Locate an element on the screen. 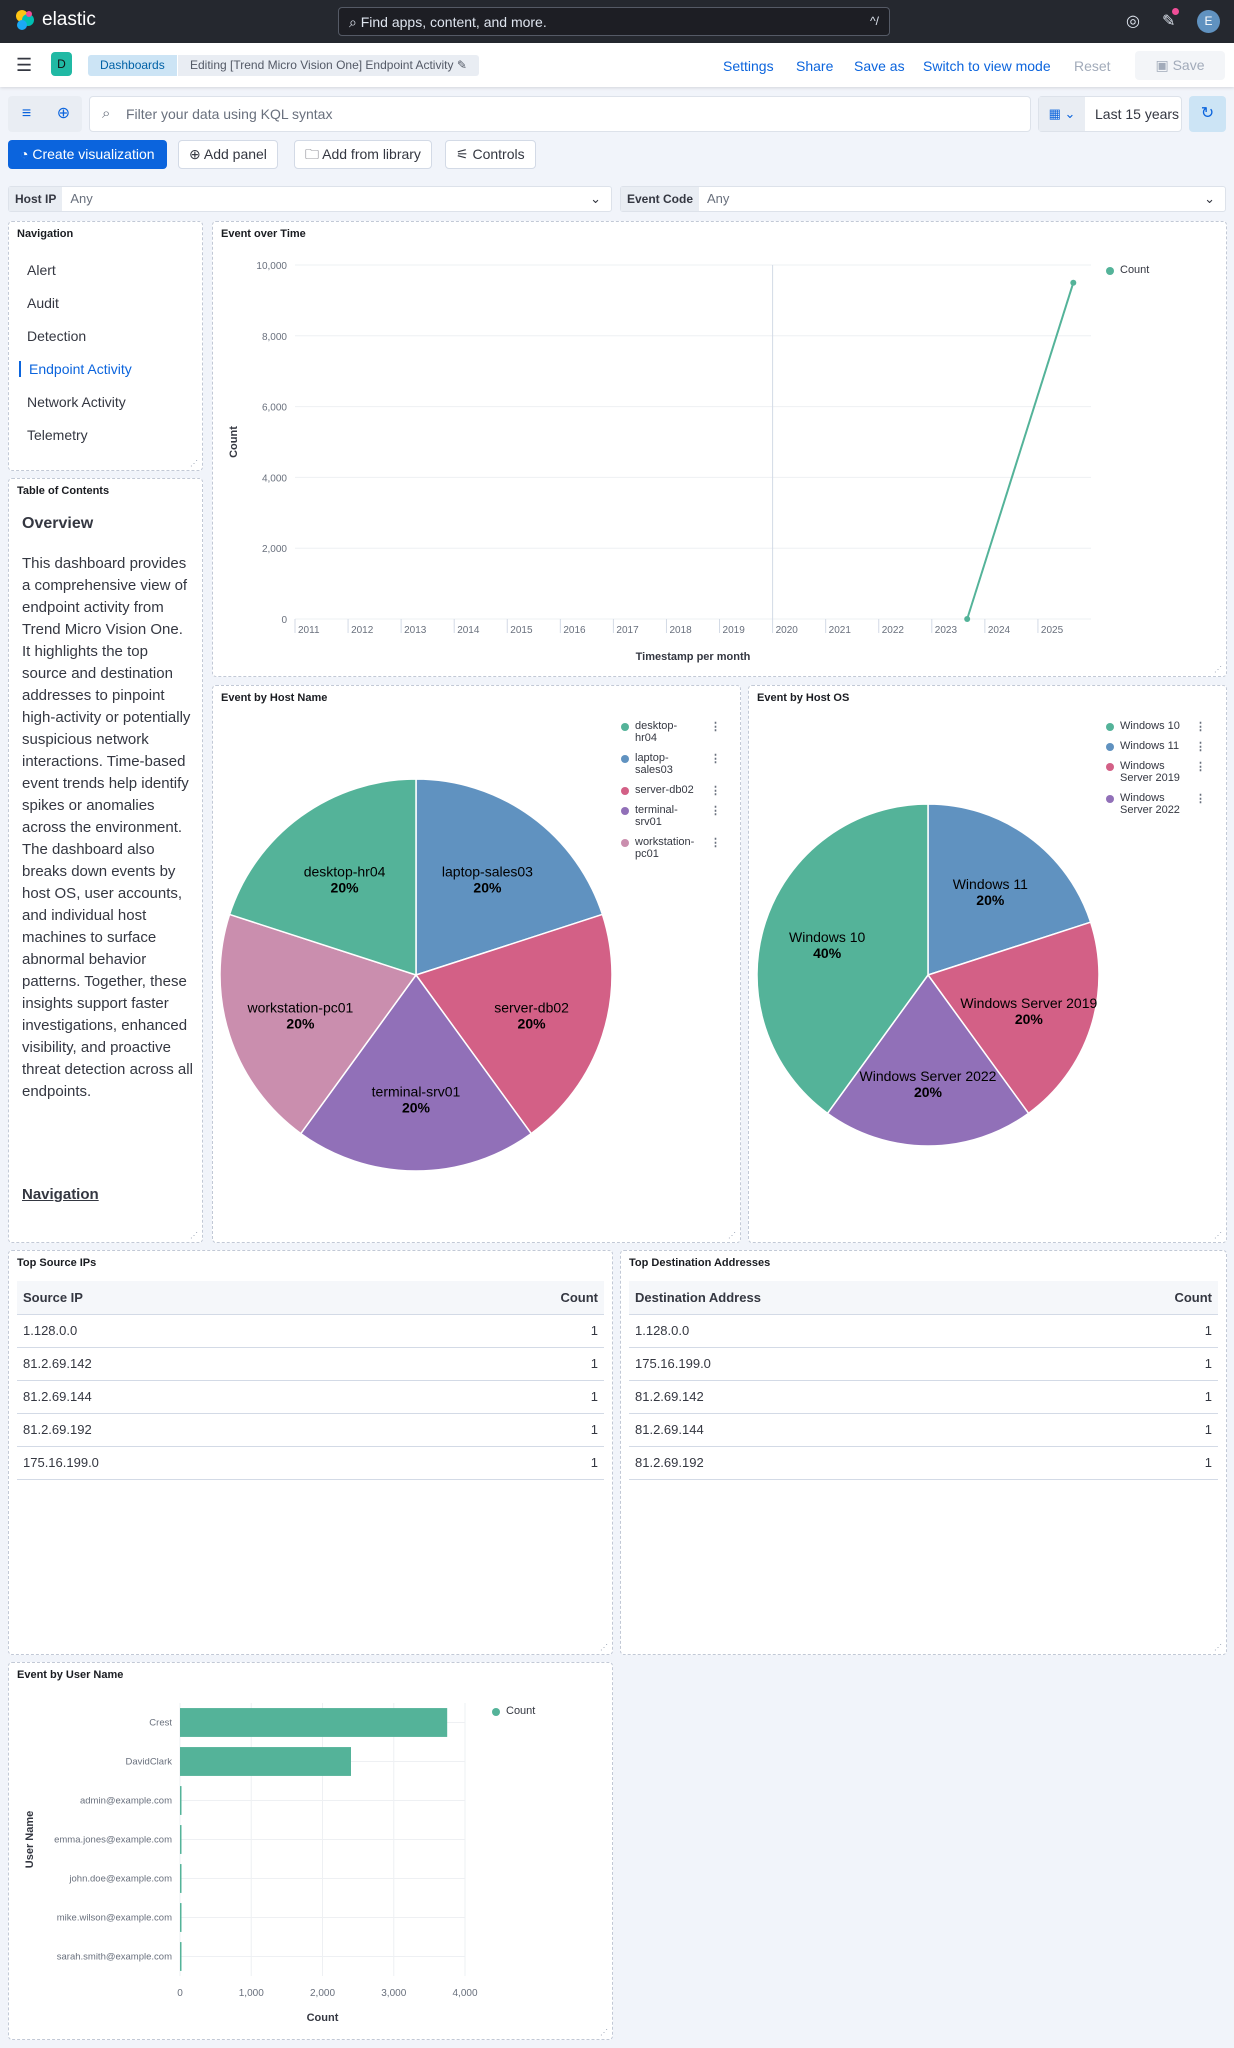 The height and width of the screenshot is (2048, 1234). legend-item: workstation- pc01 ⋮ is located at coordinates (671, 848).